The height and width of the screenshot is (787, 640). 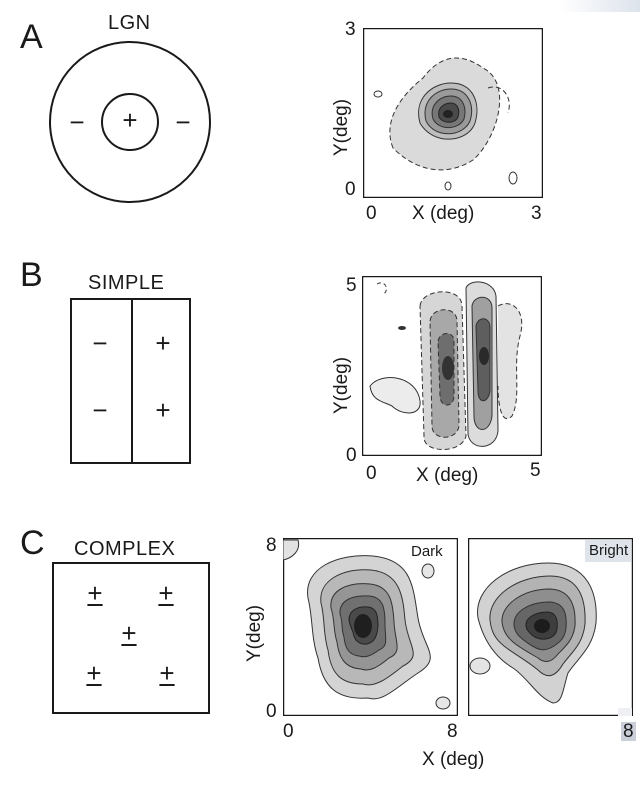 What do you see at coordinates (129, 23) in the screenshot?
I see `panel-a-title: LGN` at bounding box center [129, 23].